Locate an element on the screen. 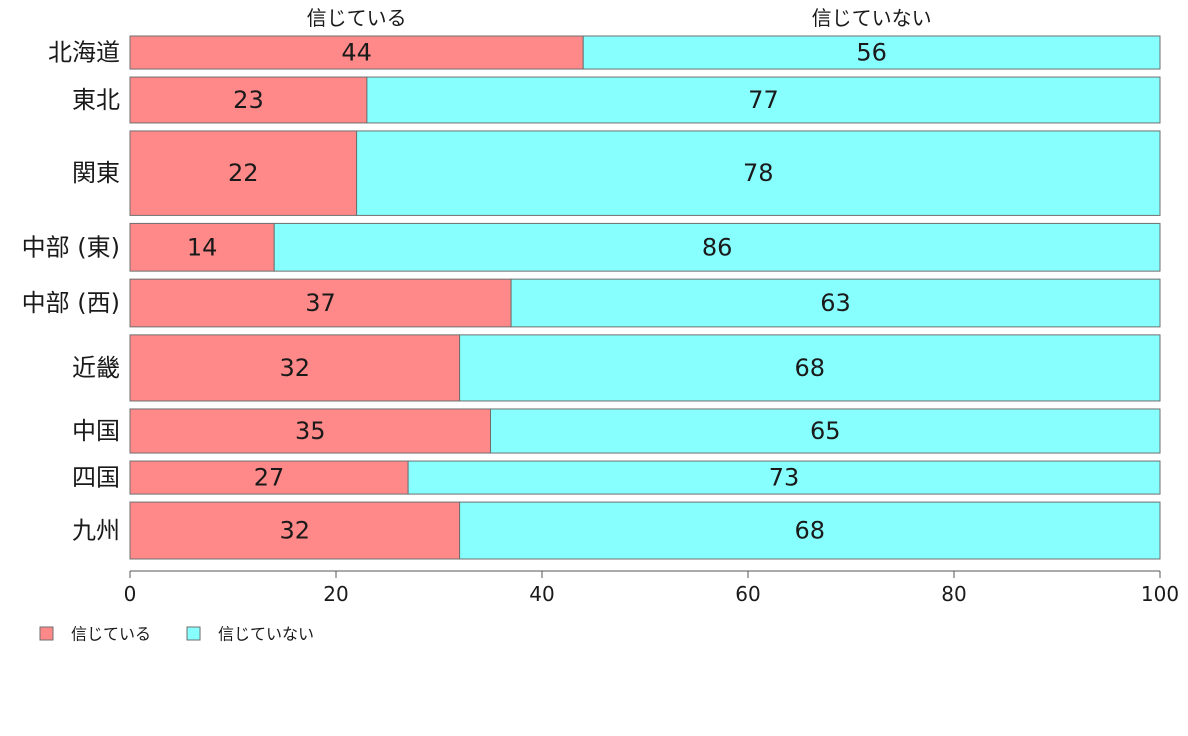 Image resolution: width=1188 pixels, height=736 pixels. data-label: 56 is located at coordinates (871, 53).